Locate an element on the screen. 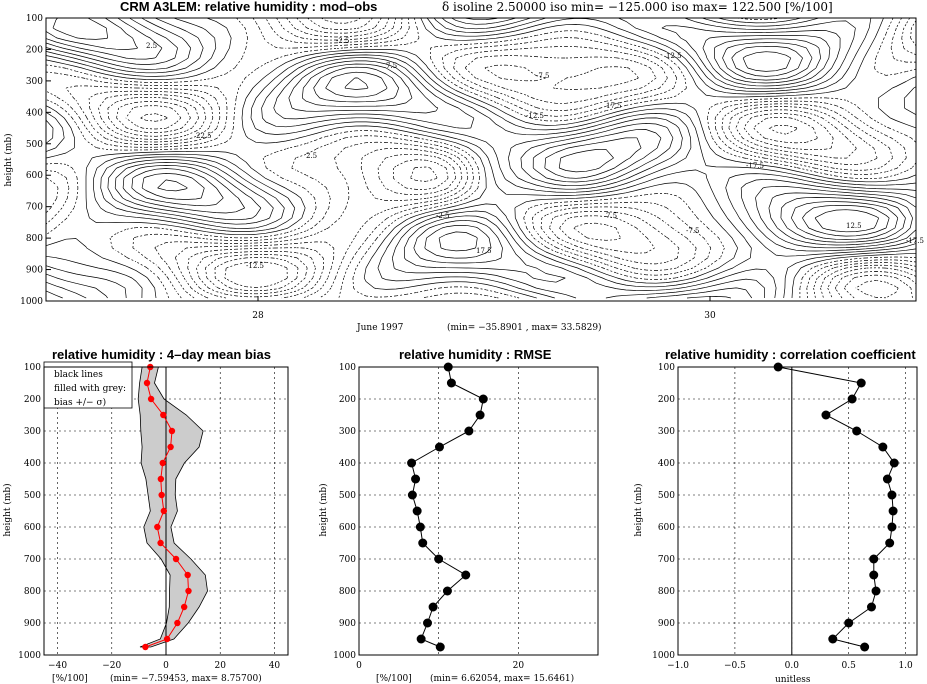 The image size is (927, 684). rmse-series-line is located at coordinates (447, 507).